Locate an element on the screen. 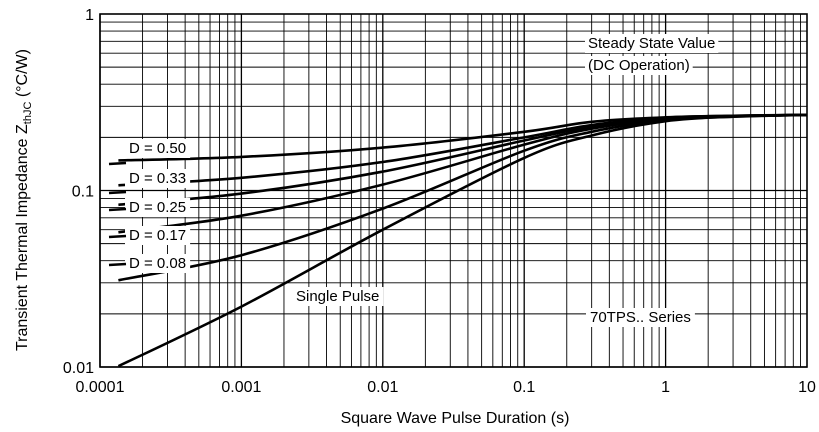 Image resolution: width=819 pixels, height=432 pixels. series-label-d-0-17: D = 0.17 is located at coordinates (157, 235).